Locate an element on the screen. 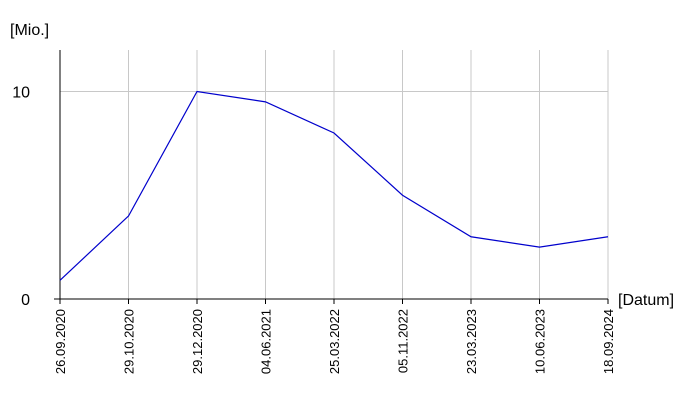  y-tick-label: 10 is located at coordinates (21, 93).